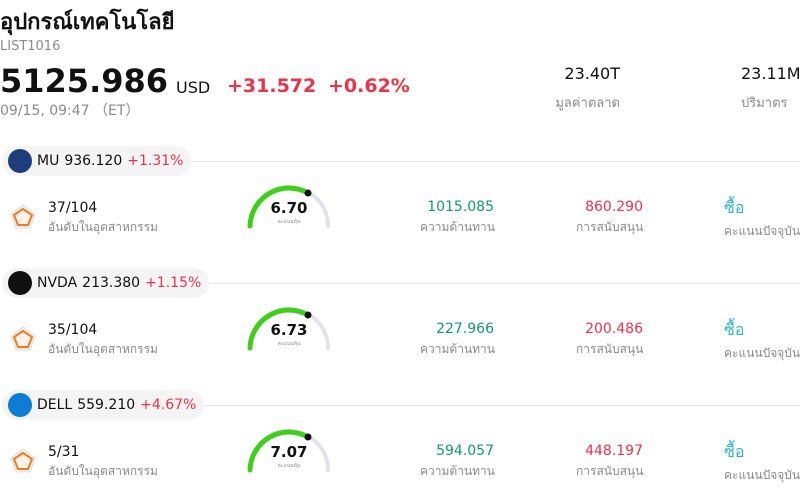 This screenshot has height=499, width=800. Describe the element at coordinates (73, 330) in the screenshot. I see `rank: 35/104` at that location.